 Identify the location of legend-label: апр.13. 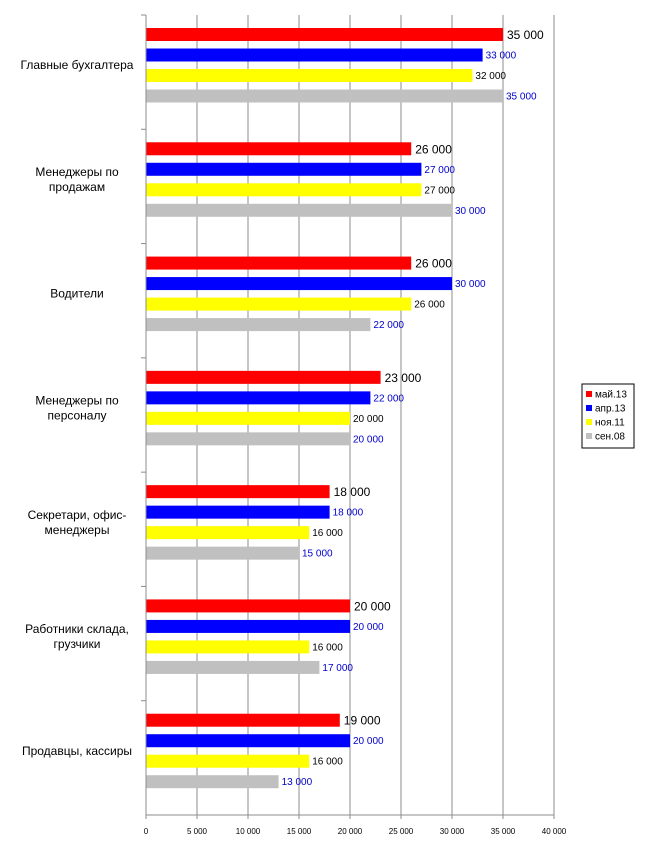
(610, 409).